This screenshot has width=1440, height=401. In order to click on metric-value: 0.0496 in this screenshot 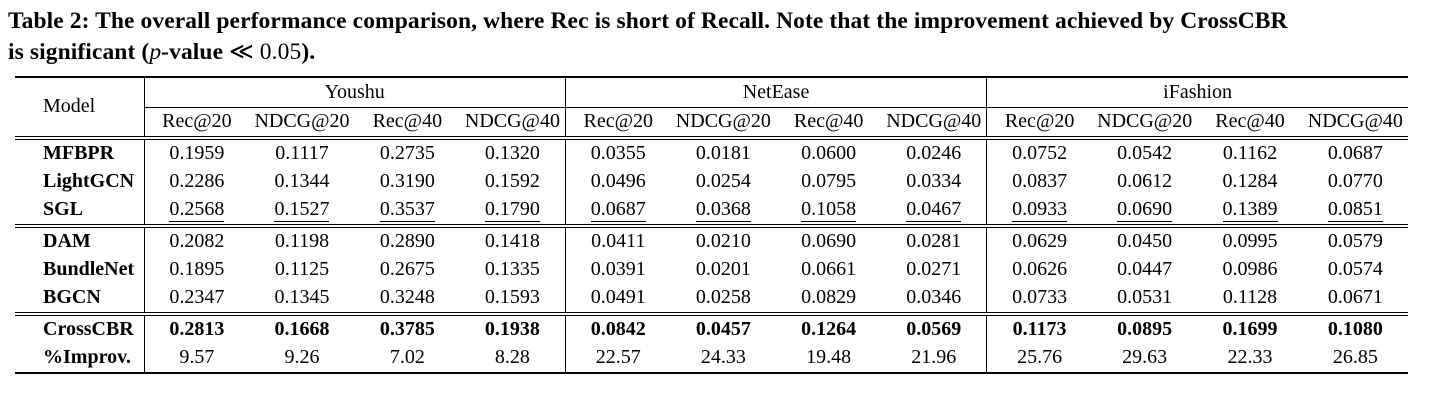, I will do `click(617, 182)`.